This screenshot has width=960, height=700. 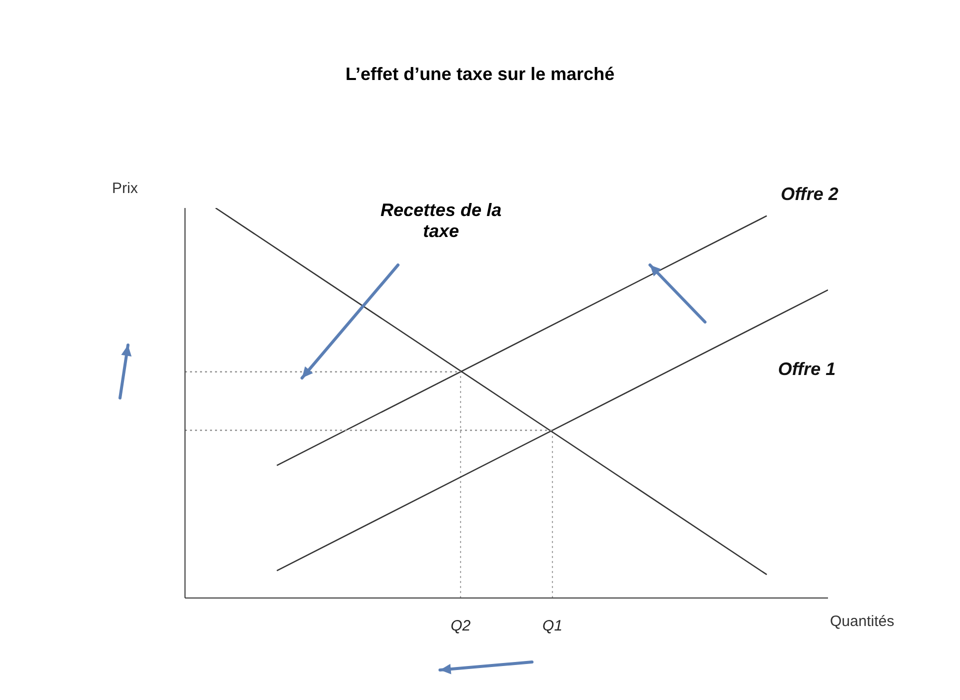 I want to click on chart-title: L’effet d’une taxe sur le marché, so click(x=480, y=74).